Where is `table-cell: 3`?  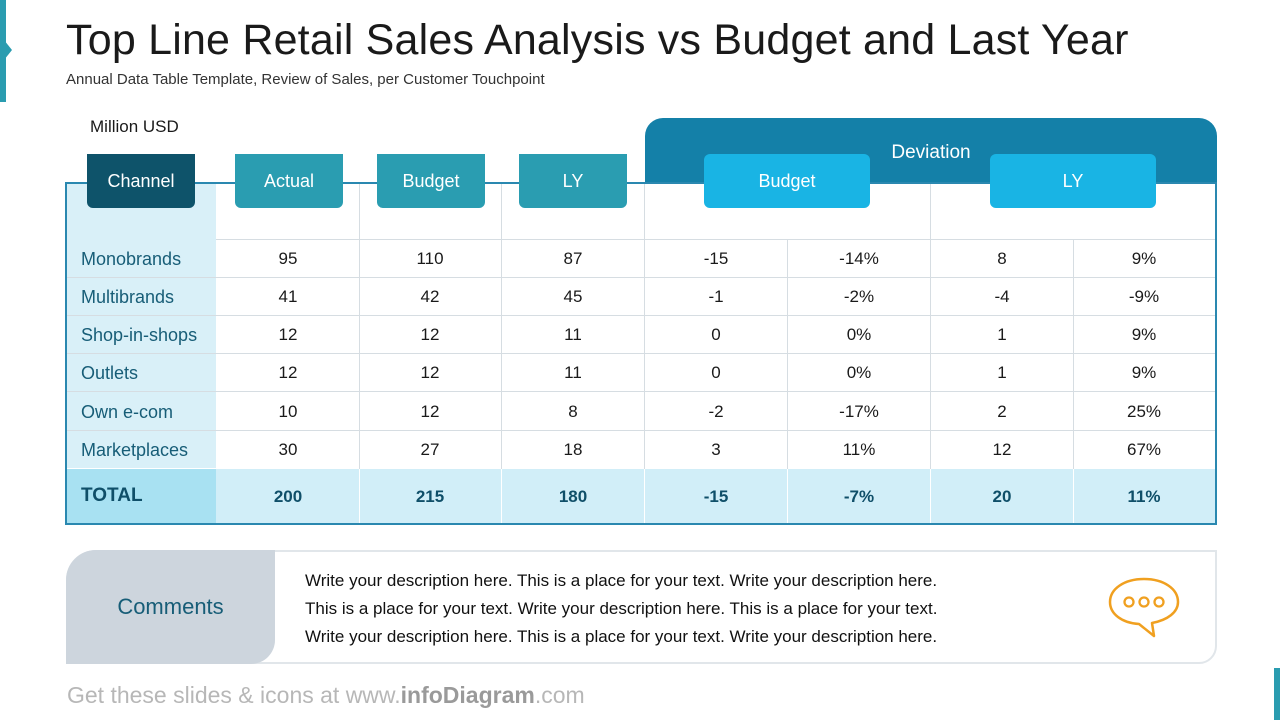 table-cell: 3 is located at coordinates (716, 449).